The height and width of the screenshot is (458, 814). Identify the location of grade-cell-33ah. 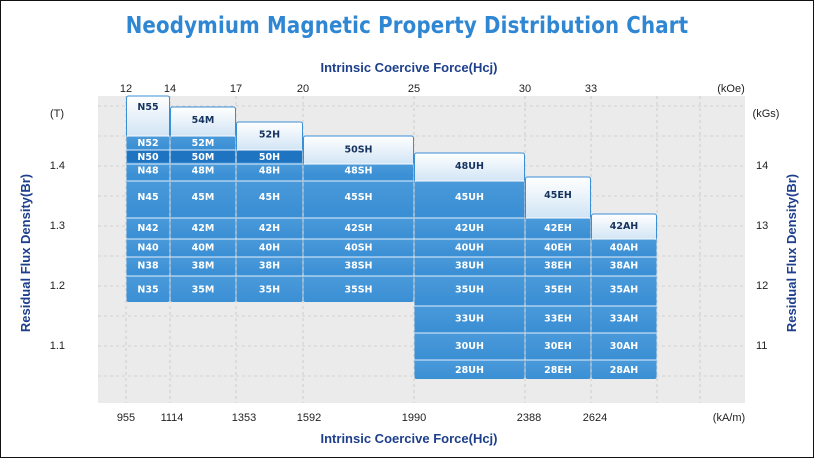
(624, 318).